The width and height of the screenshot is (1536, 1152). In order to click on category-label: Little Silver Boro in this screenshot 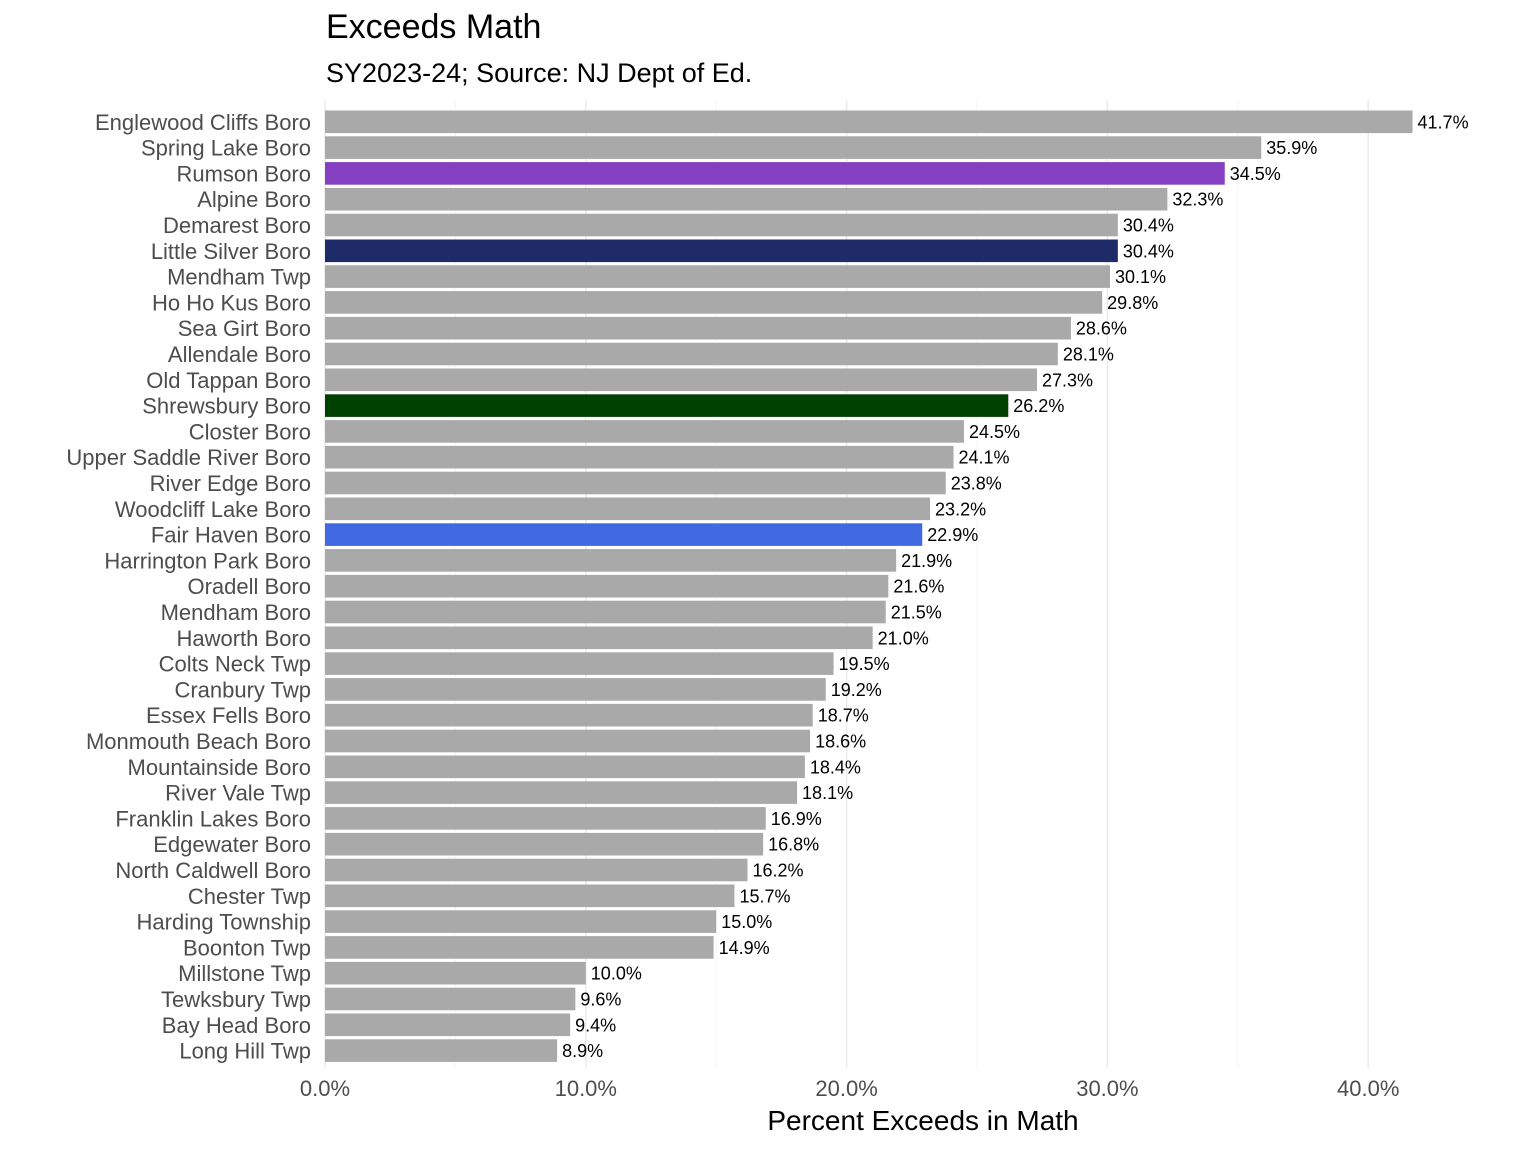, I will do `click(231, 251)`.